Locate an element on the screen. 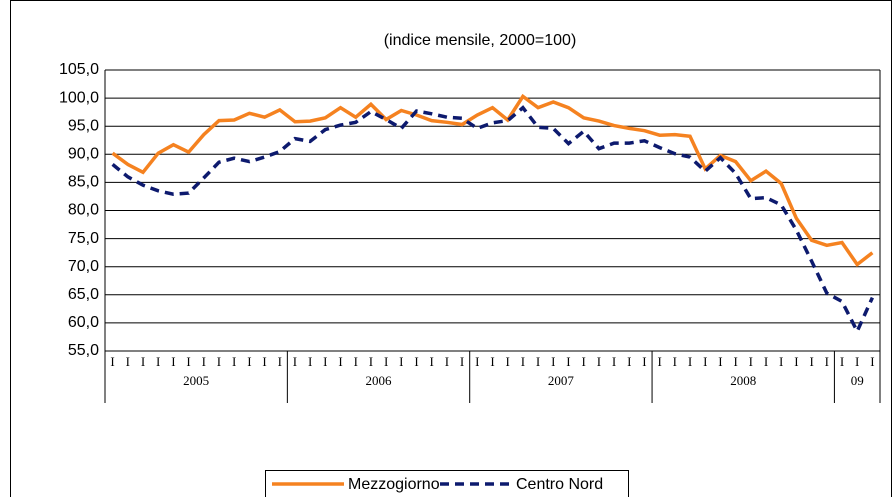 The image size is (893, 502). y-tick-label: 65,0 is located at coordinates (83, 294).